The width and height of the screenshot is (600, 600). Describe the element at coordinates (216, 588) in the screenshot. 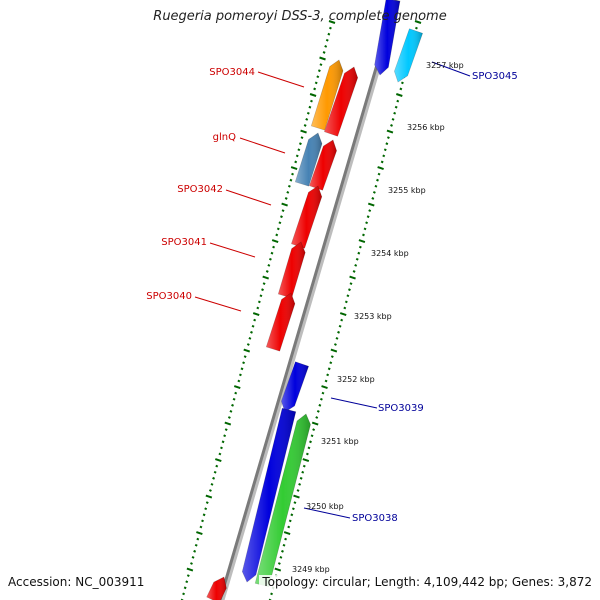

I see `gene-red-bottom` at that location.